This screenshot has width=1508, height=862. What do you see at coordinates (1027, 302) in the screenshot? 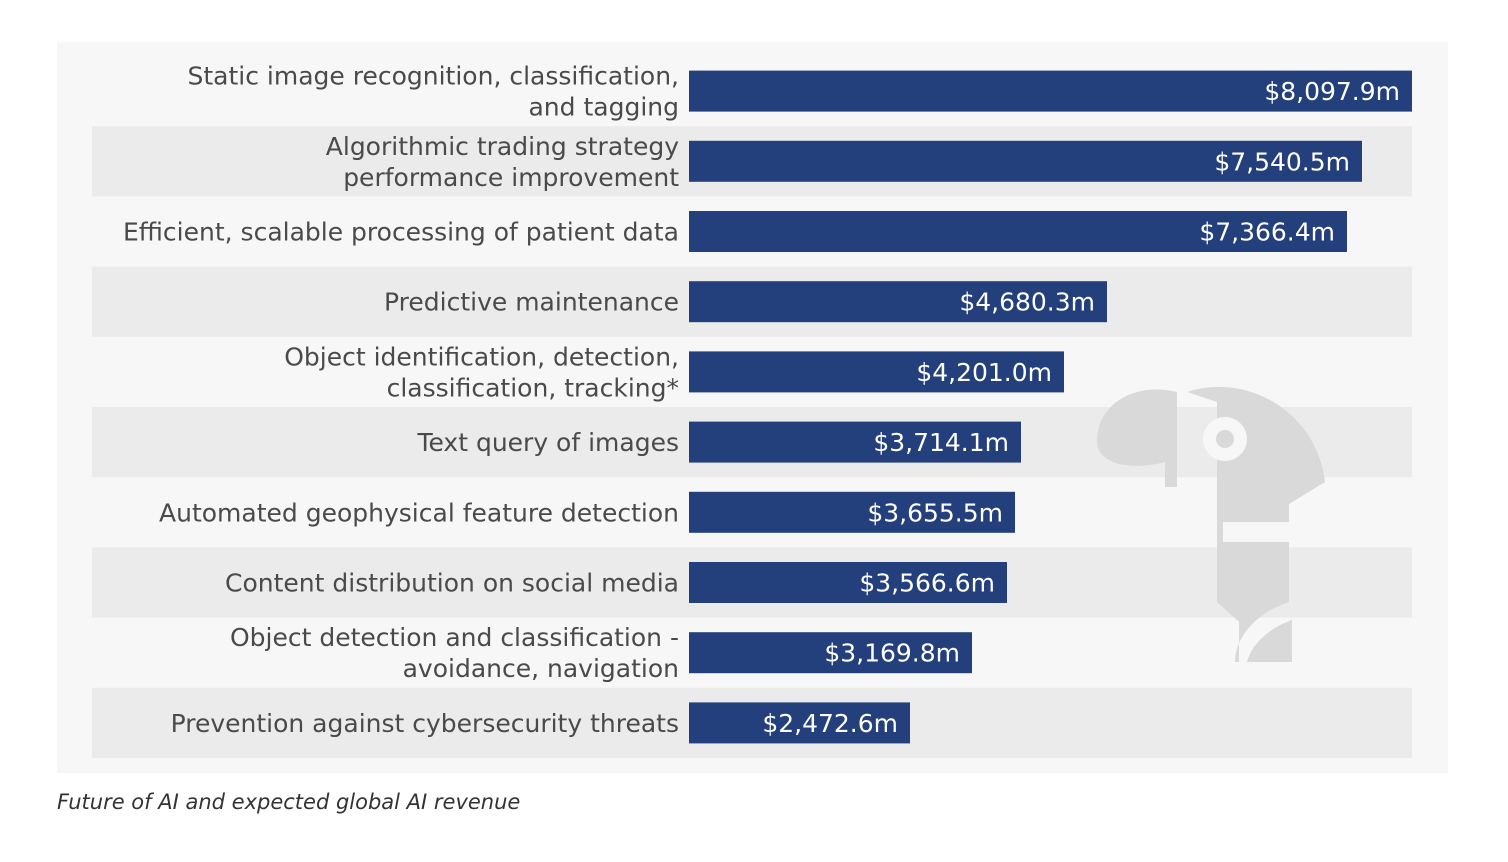
I see `value-label: $4,680.3m` at bounding box center [1027, 302].